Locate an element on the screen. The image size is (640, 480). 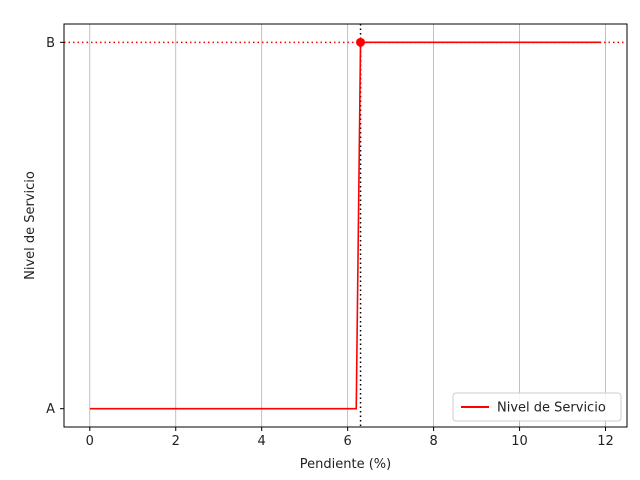
x-tick-label: 2 is located at coordinates (176, 441).